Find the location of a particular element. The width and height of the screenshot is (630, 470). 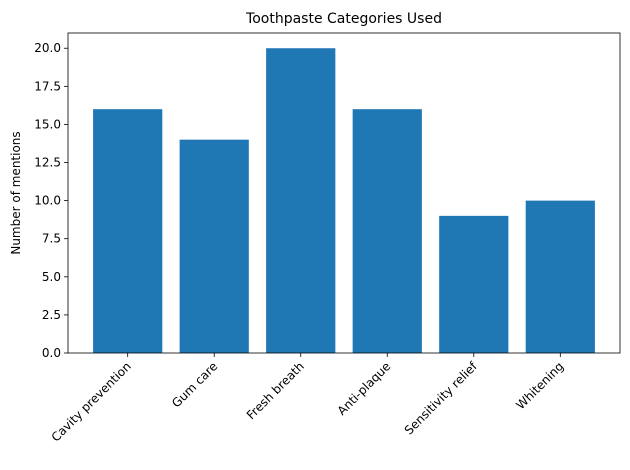

x-tick-label: Anti-plaque is located at coordinates (364, 388).